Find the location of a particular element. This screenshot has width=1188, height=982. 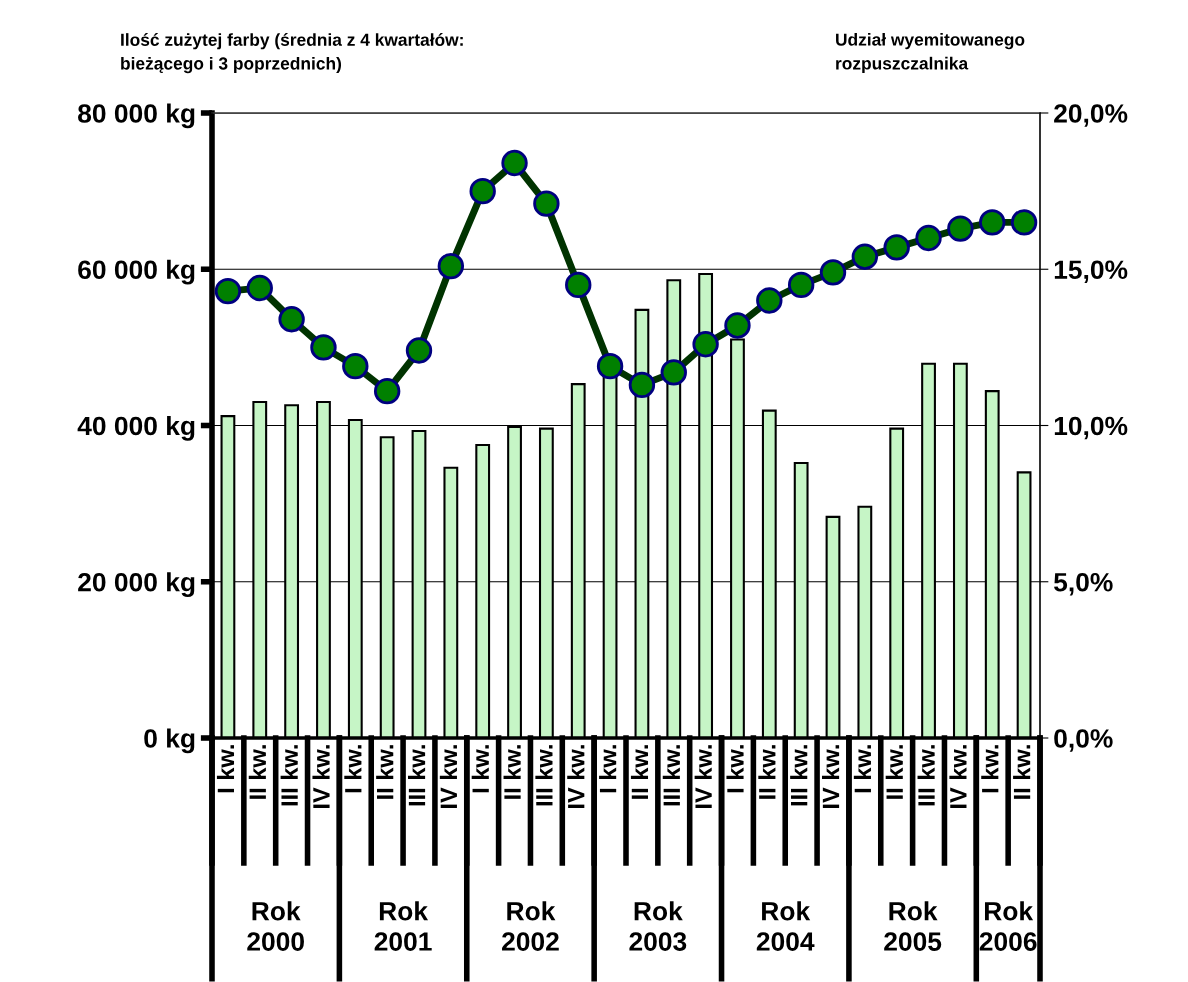

text: Rok 2003 is located at coordinates (658, 926).